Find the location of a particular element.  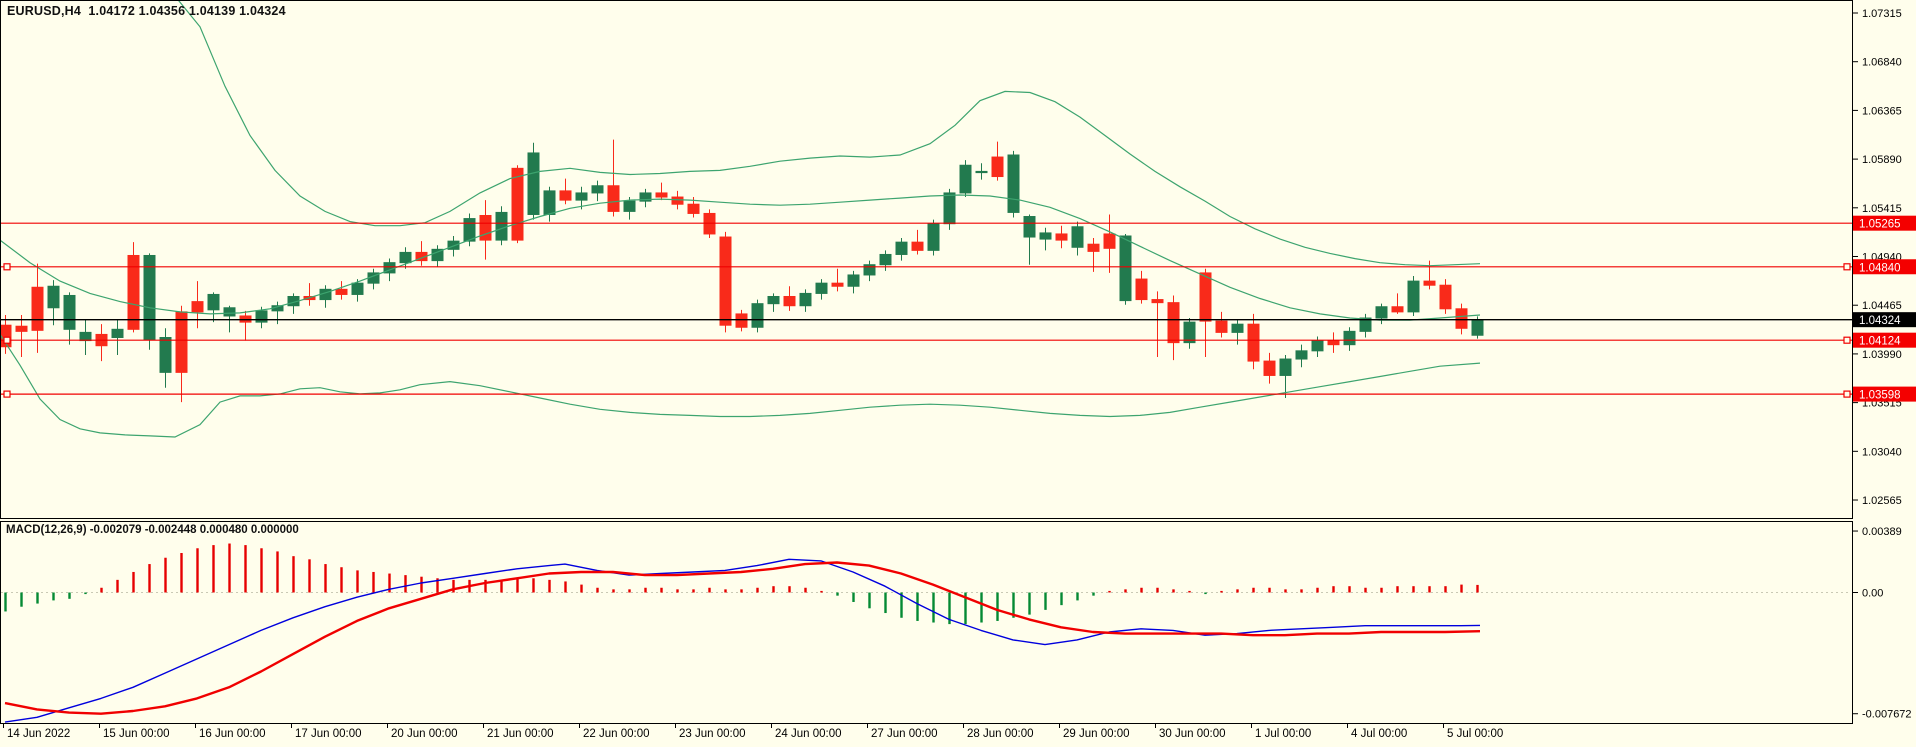

current-price-tag-text: 1.04324 is located at coordinates (1880, 321).